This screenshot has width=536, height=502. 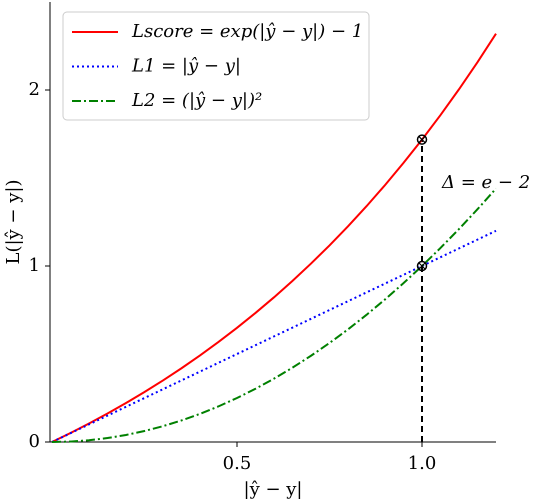 I want to click on y-tick-label: 1, so click(x=34, y=265).